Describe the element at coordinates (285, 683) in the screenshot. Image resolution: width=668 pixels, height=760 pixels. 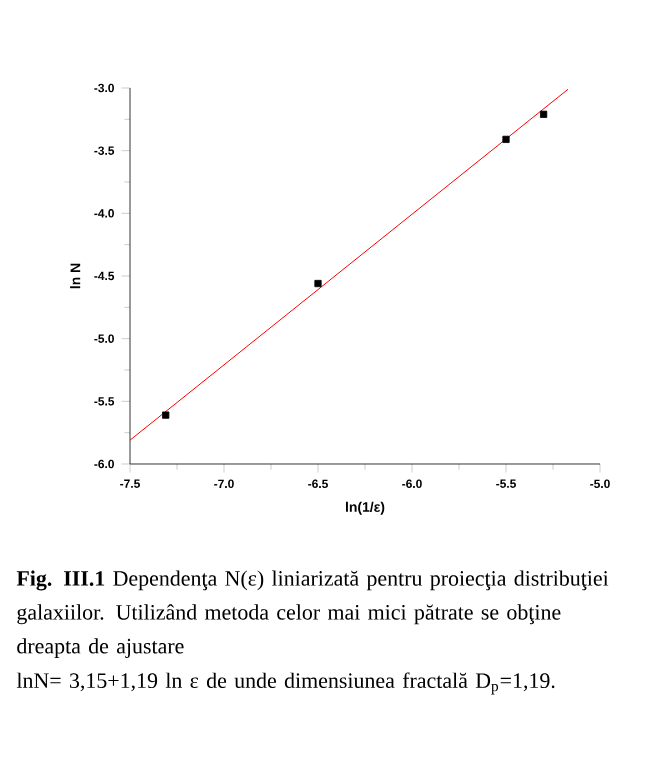
I see `text: lnN= 3,15+1,19 ln ε de unde dimensiunea fractală D$_{p}$=1,19.` at that location.